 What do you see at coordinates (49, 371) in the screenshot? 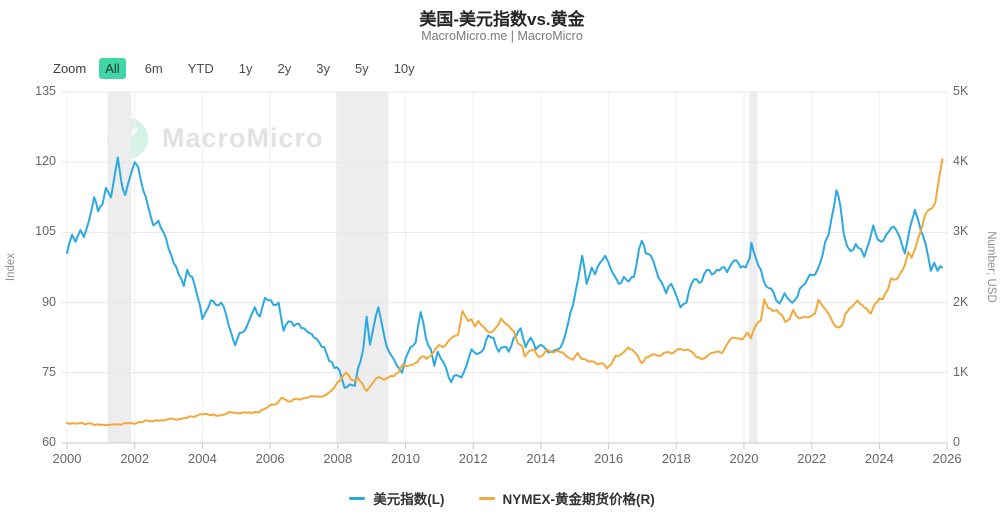
I see `left-axis-label: 75` at bounding box center [49, 371].